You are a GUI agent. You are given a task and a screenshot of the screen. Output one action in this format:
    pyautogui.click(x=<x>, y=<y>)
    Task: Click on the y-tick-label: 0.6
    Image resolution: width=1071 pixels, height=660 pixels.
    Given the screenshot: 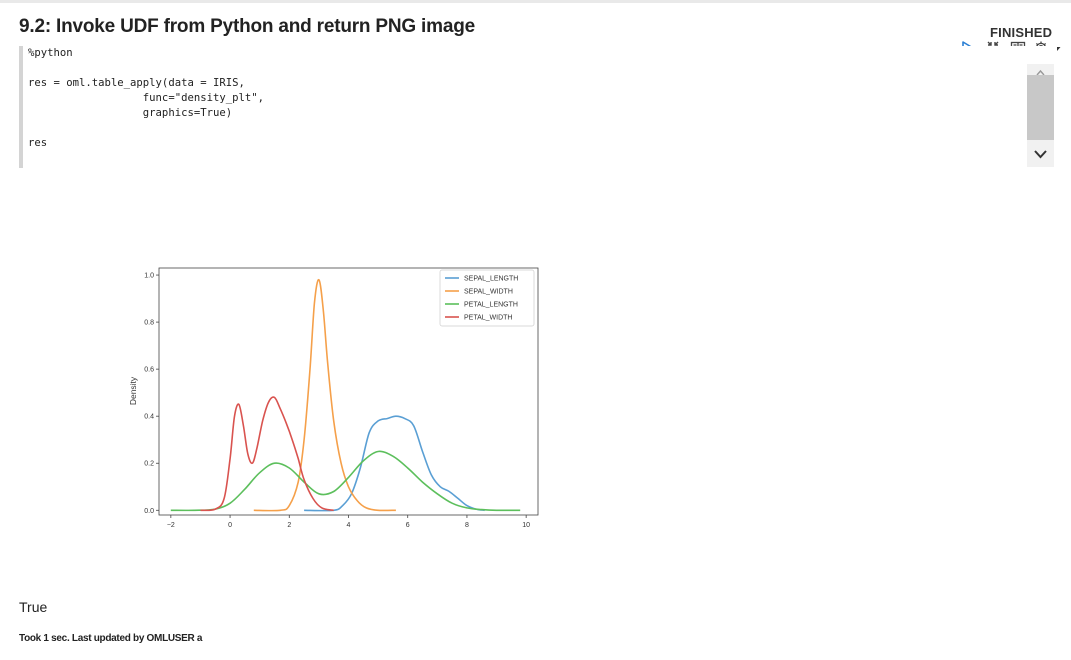 What is the action you would take?
    pyautogui.click(x=149, y=370)
    